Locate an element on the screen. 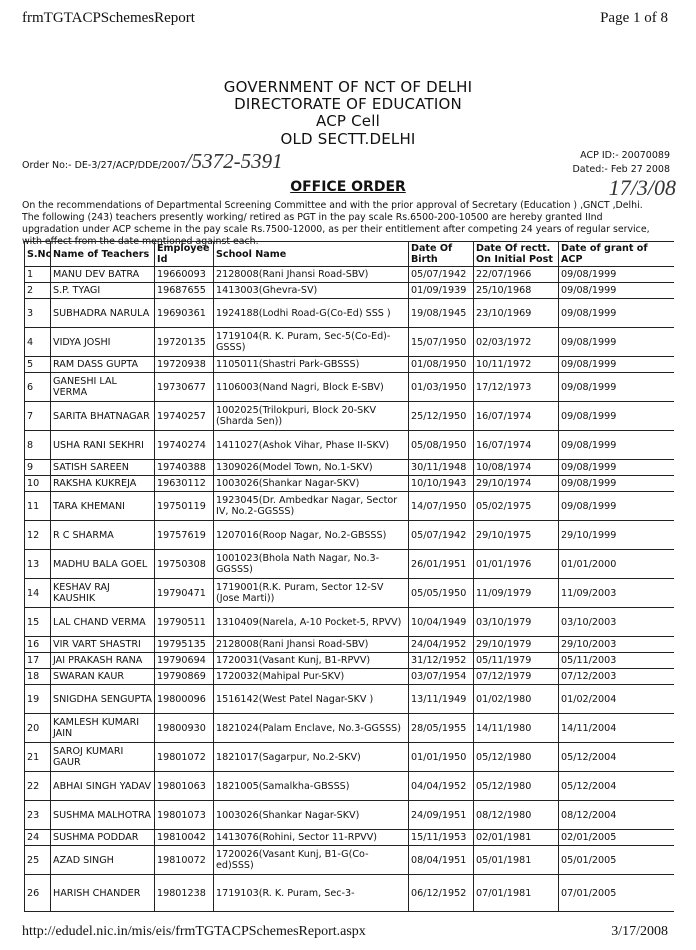 The width and height of the screenshot is (696, 950). cell-dob: 05/05/1950 is located at coordinates (441, 593).